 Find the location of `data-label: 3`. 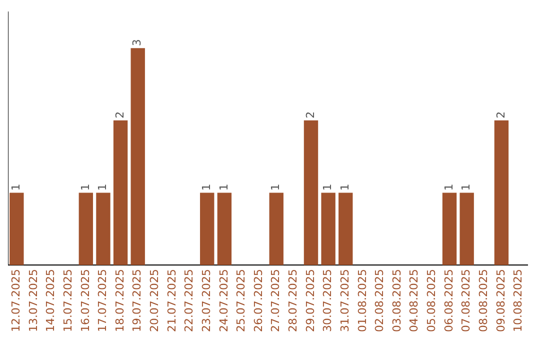

data-label: 3 is located at coordinates (137, 42).